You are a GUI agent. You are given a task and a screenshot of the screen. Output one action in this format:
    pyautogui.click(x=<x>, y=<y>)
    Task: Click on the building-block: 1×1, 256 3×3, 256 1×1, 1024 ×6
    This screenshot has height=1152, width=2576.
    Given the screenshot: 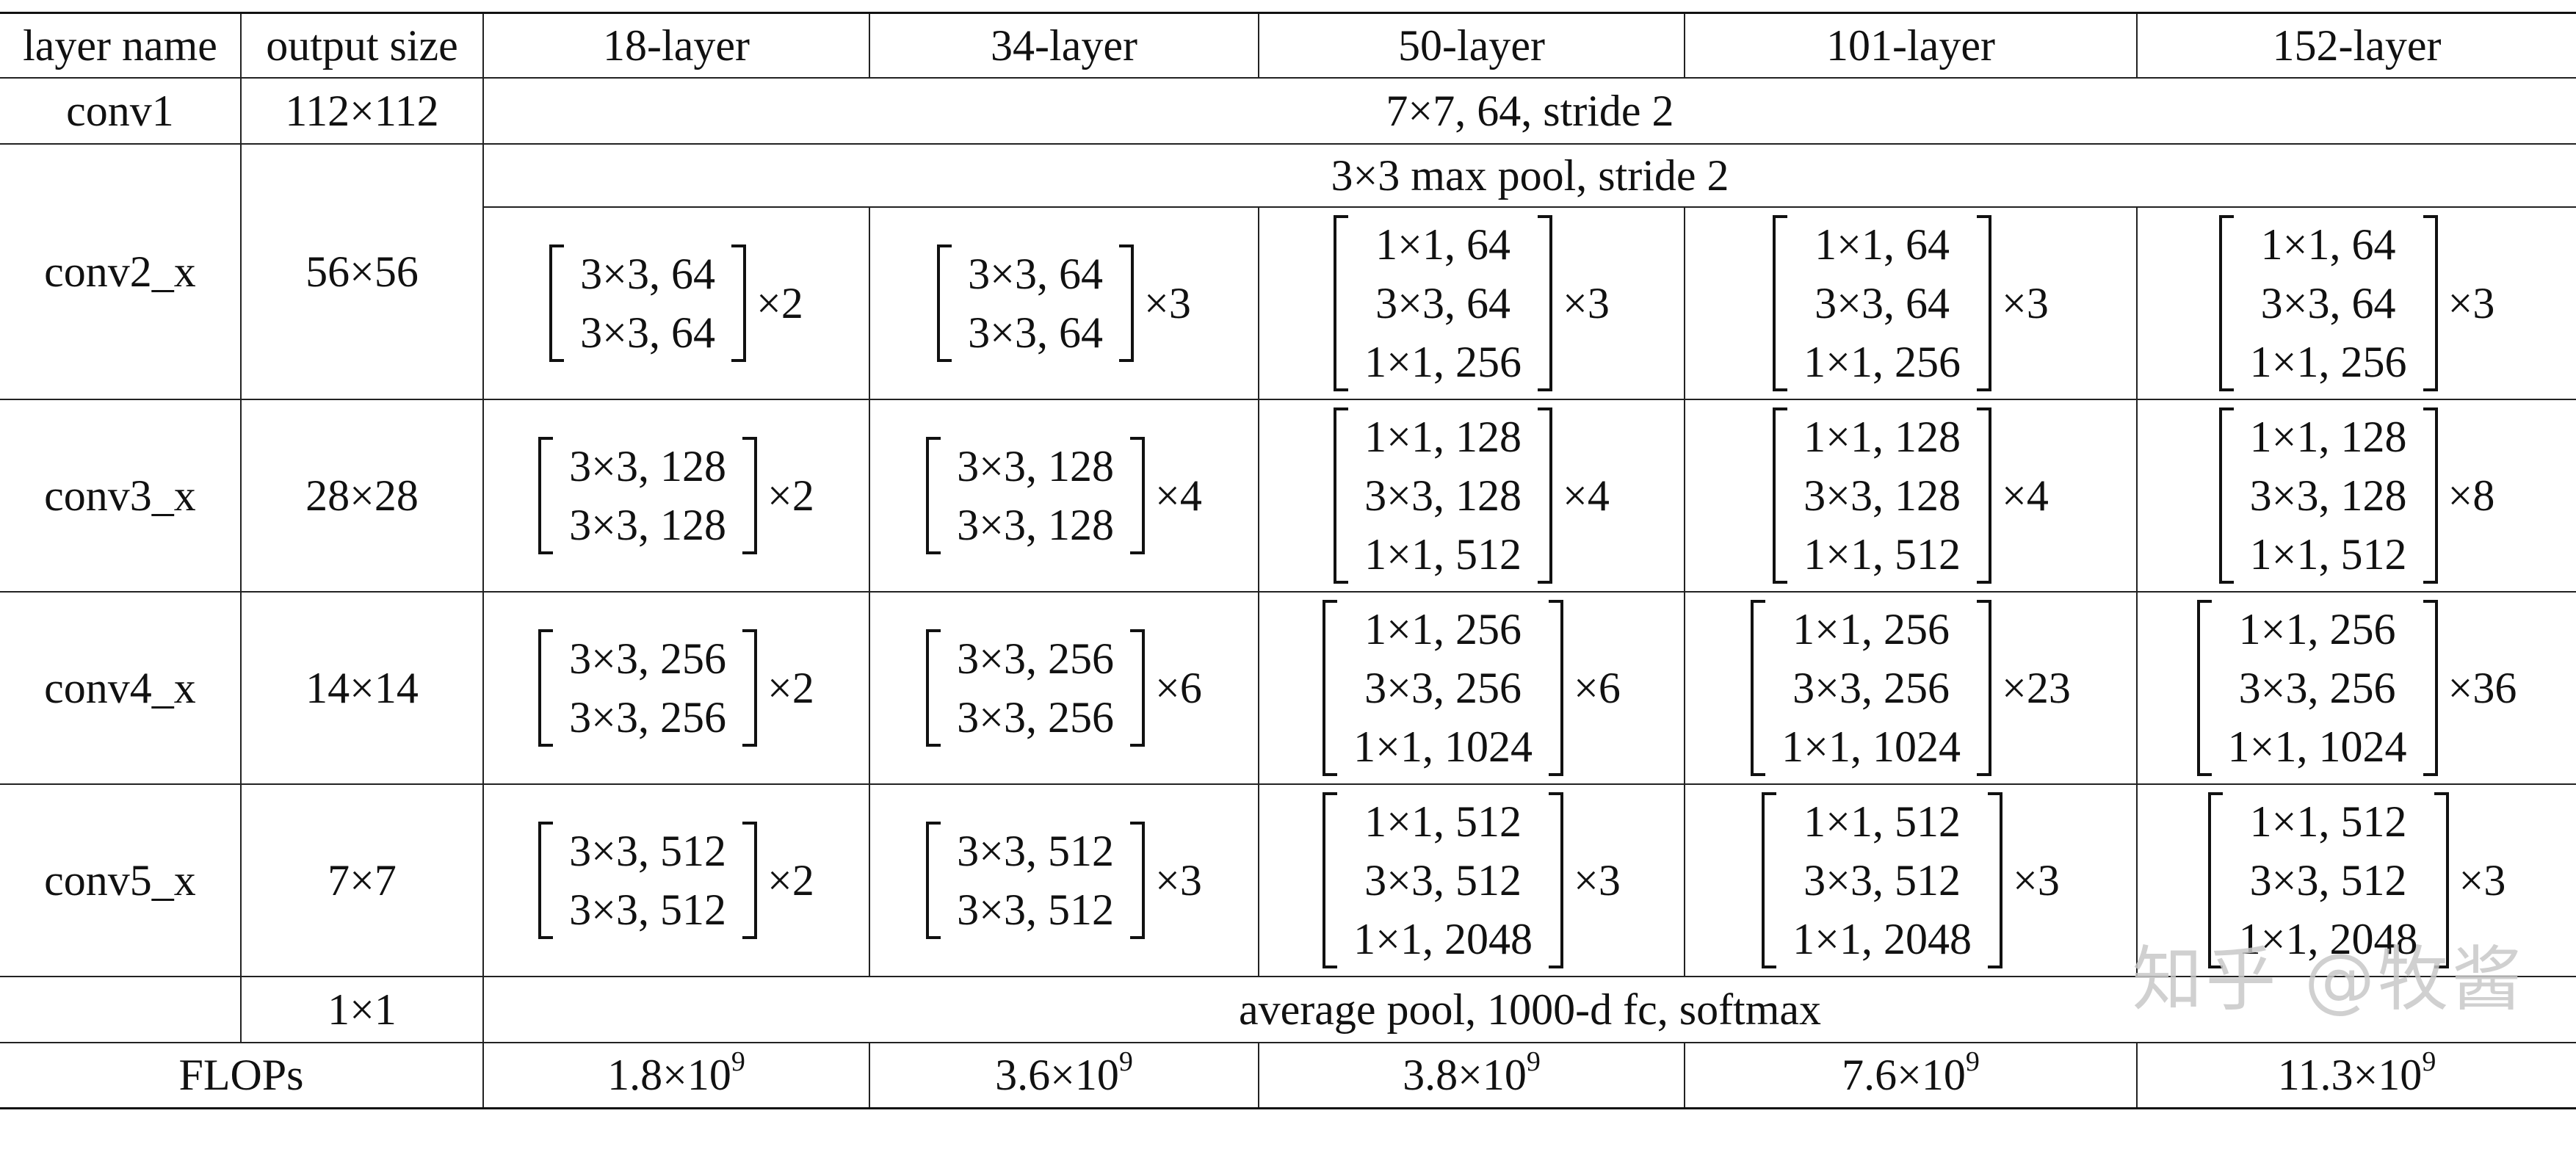 What is the action you would take?
    pyautogui.click(x=1472, y=687)
    